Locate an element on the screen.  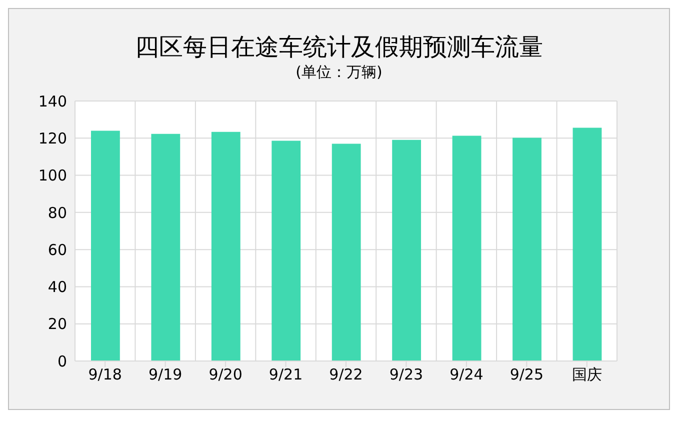
x-tick-label: 国庆 is located at coordinates (587, 375).